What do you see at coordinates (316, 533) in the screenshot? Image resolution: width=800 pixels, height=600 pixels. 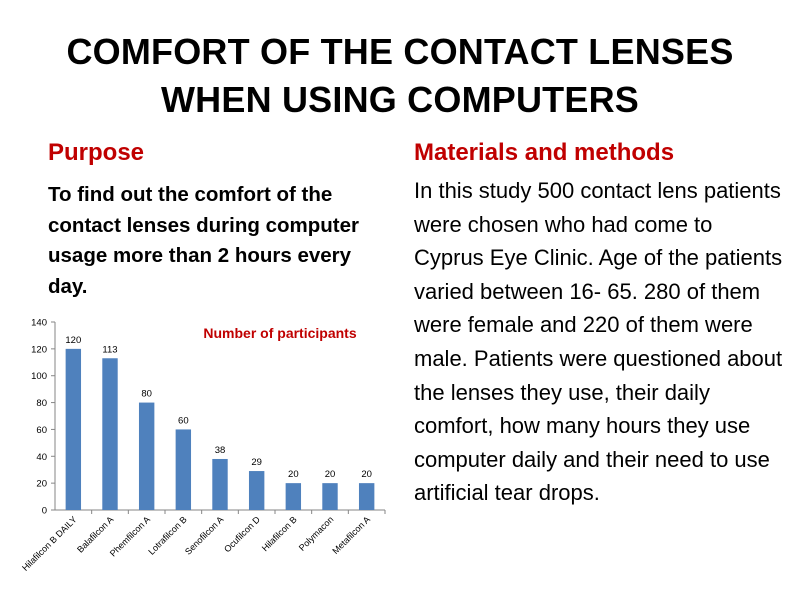 I see `x-tick-label: Polymacon` at bounding box center [316, 533].